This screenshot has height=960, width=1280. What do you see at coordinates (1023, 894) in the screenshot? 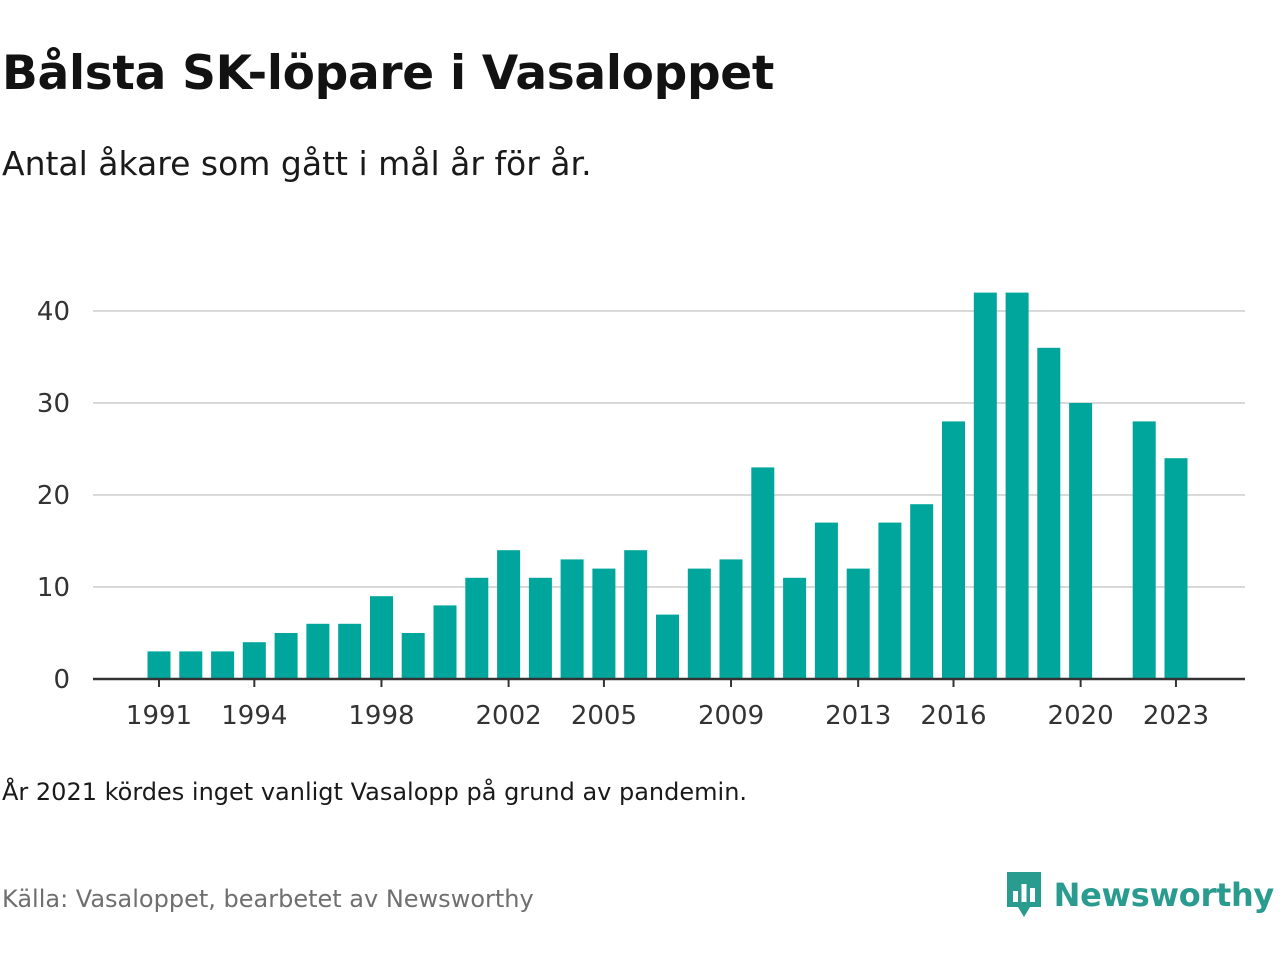
I see `newsworthy-logo-icon` at bounding box center [1023, 894].